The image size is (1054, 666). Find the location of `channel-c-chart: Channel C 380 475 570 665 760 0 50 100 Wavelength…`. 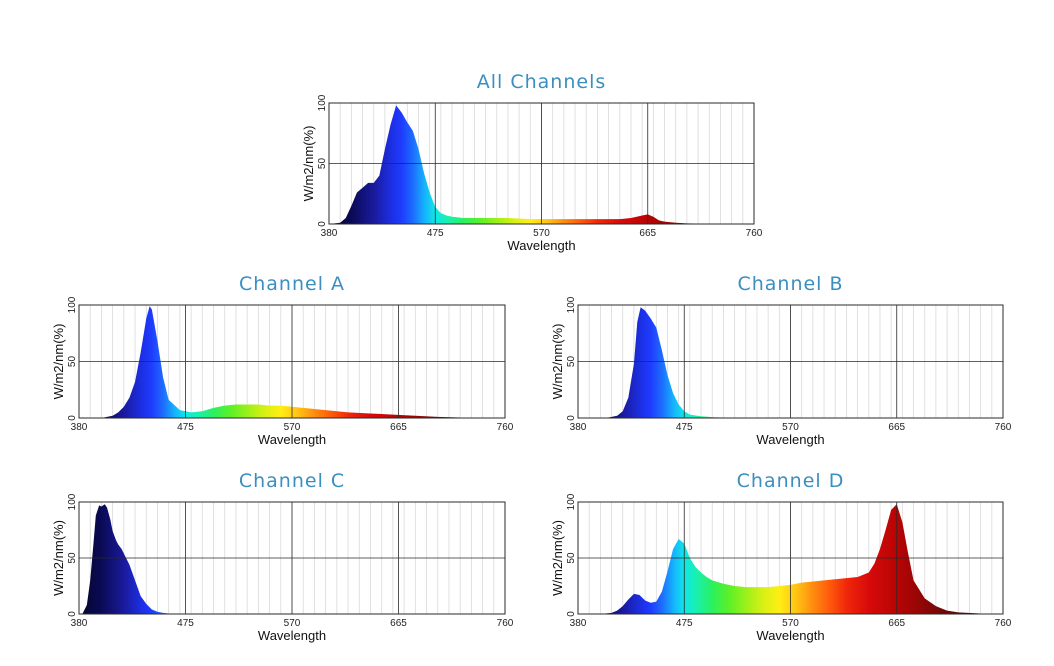

channel-c-chart: Channel C 380 475 570 665 760 0 50 100 Wavelength… is located at coordinates (282, 556).